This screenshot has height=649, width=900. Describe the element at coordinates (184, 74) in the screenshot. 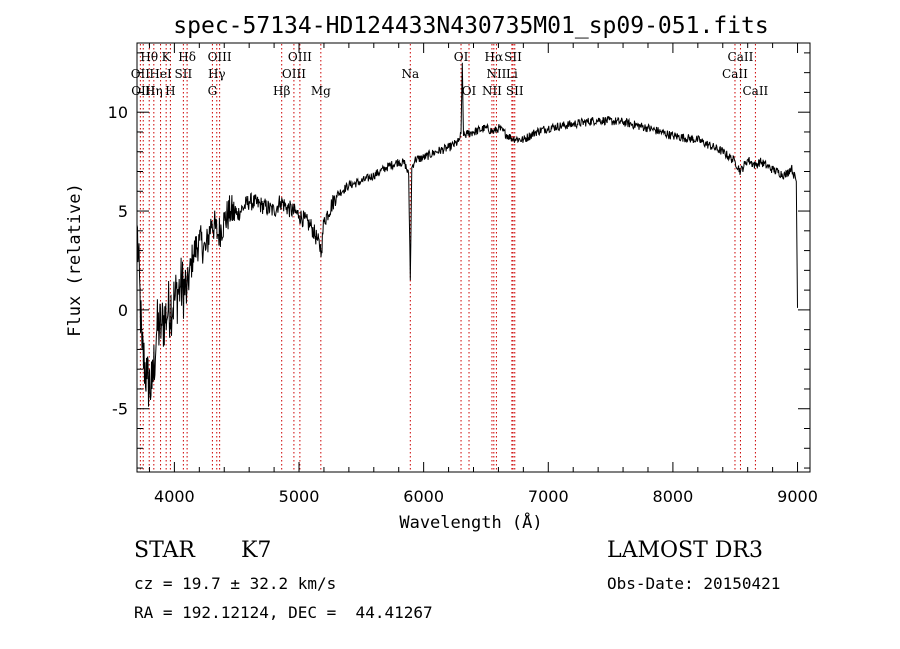

I see `line-label-1-2: SII` at that location.